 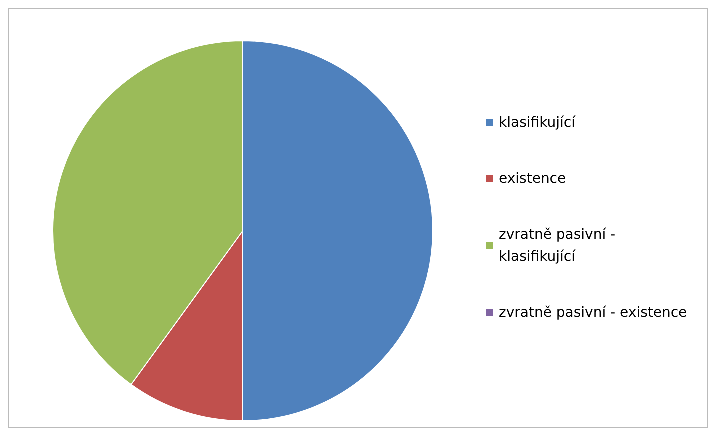 I want to click on legend-label: zvratně pasivní - existence, so click(x=593, y=313).